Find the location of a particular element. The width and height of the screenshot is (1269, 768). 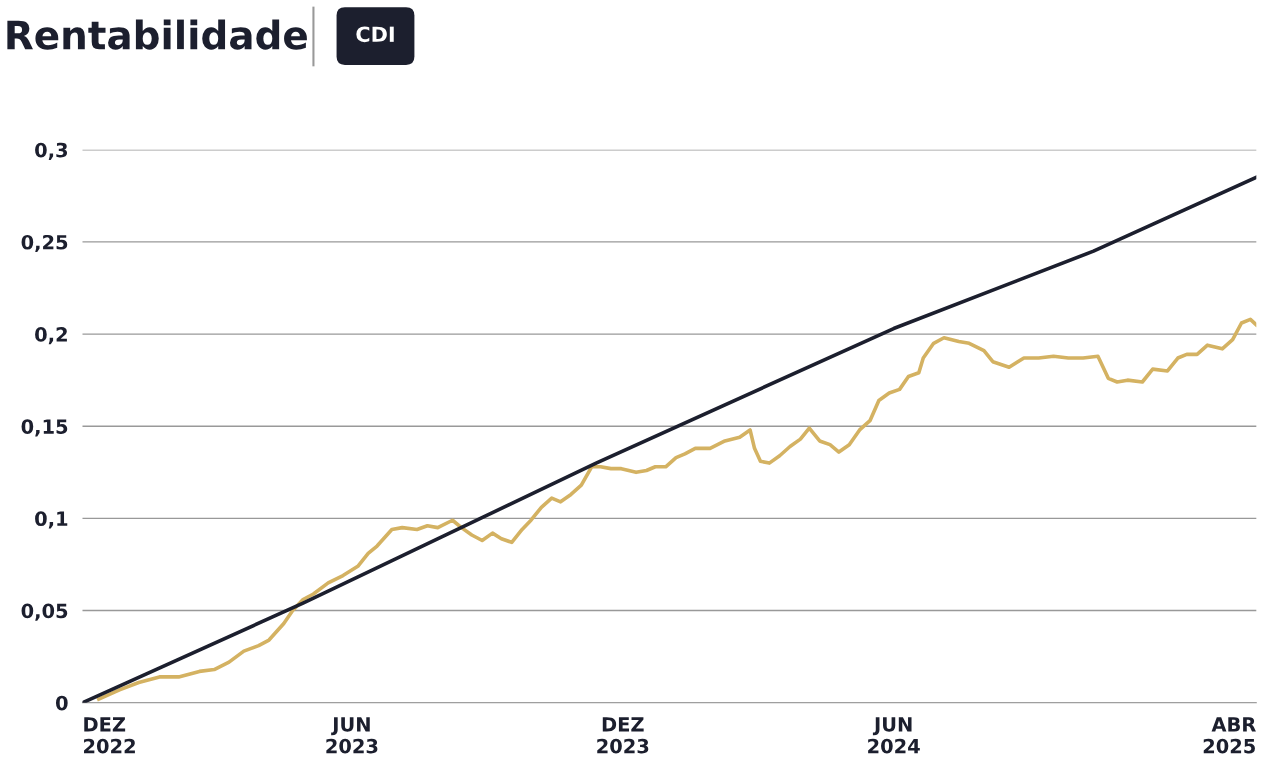

y-tick-label: 0,2 is located at coordinates (51, 336).